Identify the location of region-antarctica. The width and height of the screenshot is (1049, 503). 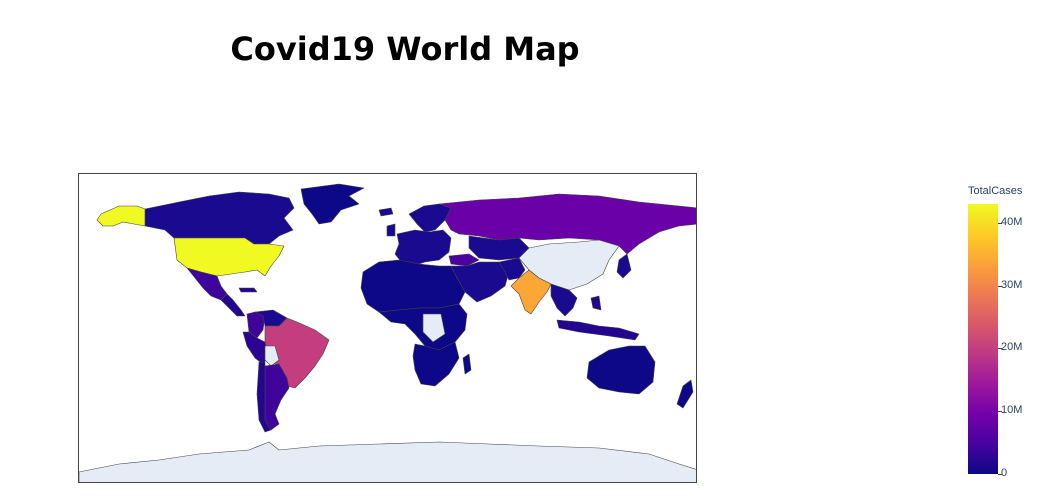
(388, 462).